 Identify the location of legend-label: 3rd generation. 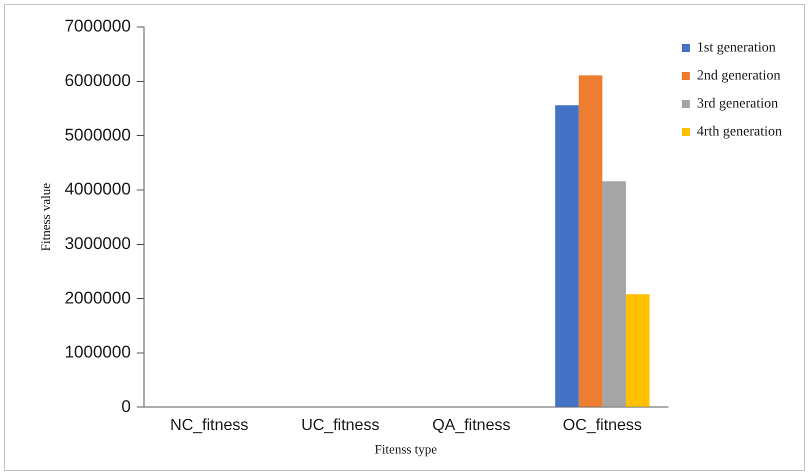
(737, 104).